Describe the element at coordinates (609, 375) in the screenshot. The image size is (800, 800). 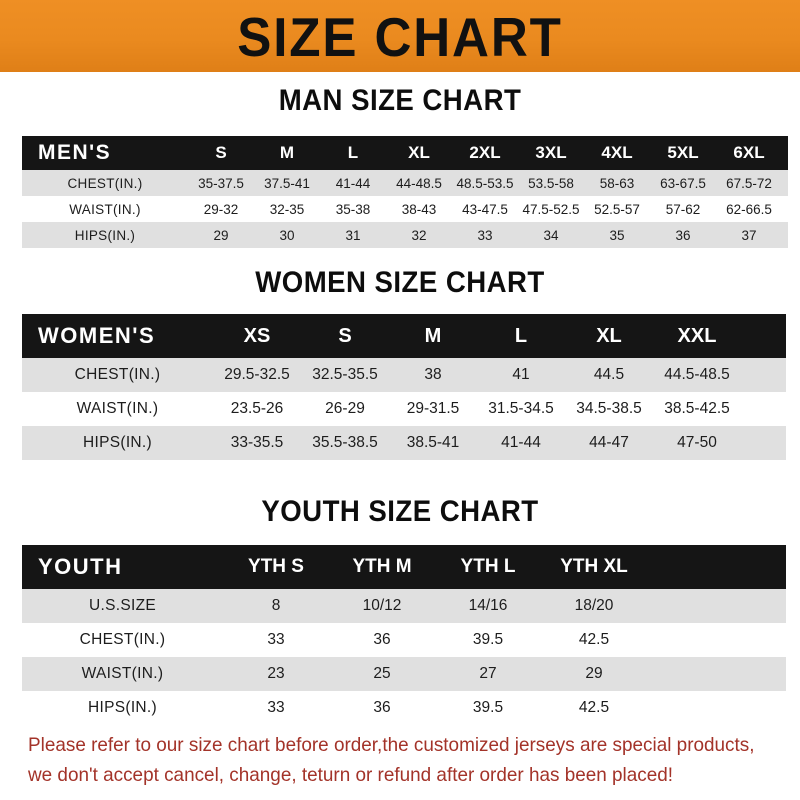
I see `measurement-cell: 44.5` at that location.